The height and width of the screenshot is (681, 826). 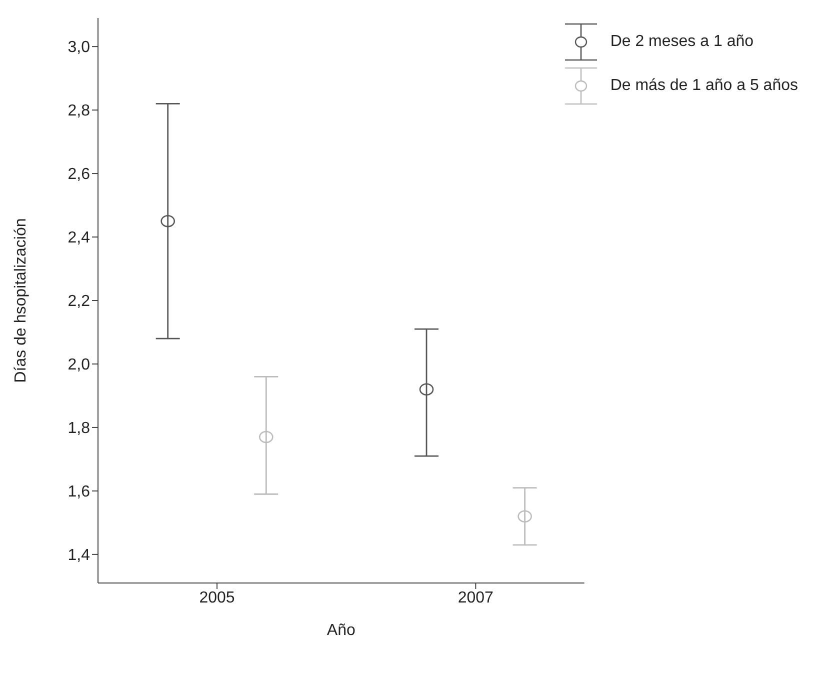 I want to click on y-tick-label: 2,6, so click(x=79, y=175).